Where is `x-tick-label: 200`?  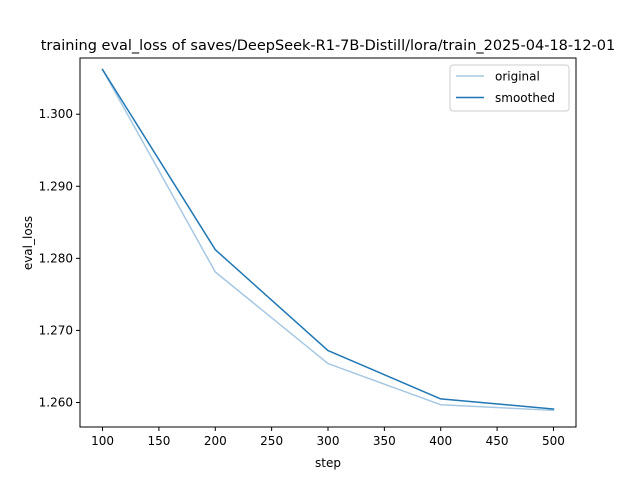
x-tick-label: 200 is located at coordinates (215, 441).